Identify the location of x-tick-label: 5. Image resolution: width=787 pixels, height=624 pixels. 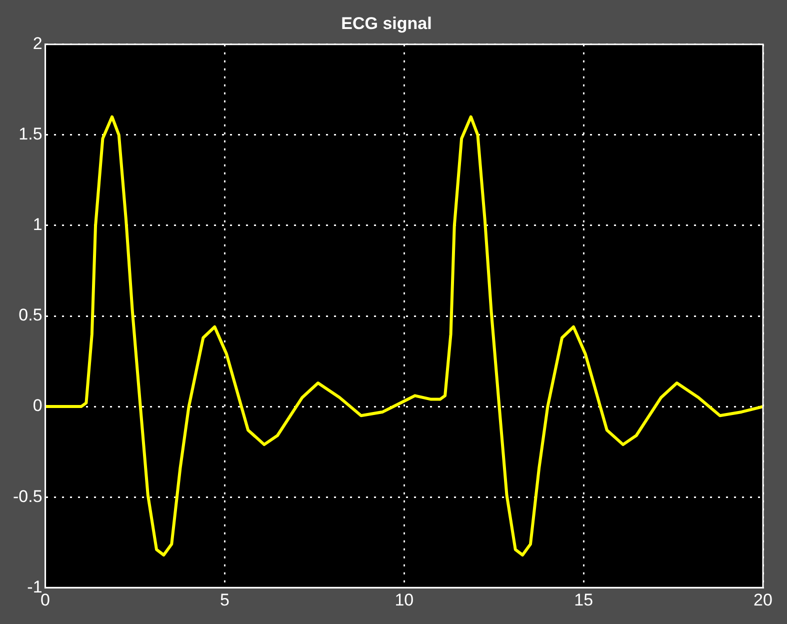
(225, 600).